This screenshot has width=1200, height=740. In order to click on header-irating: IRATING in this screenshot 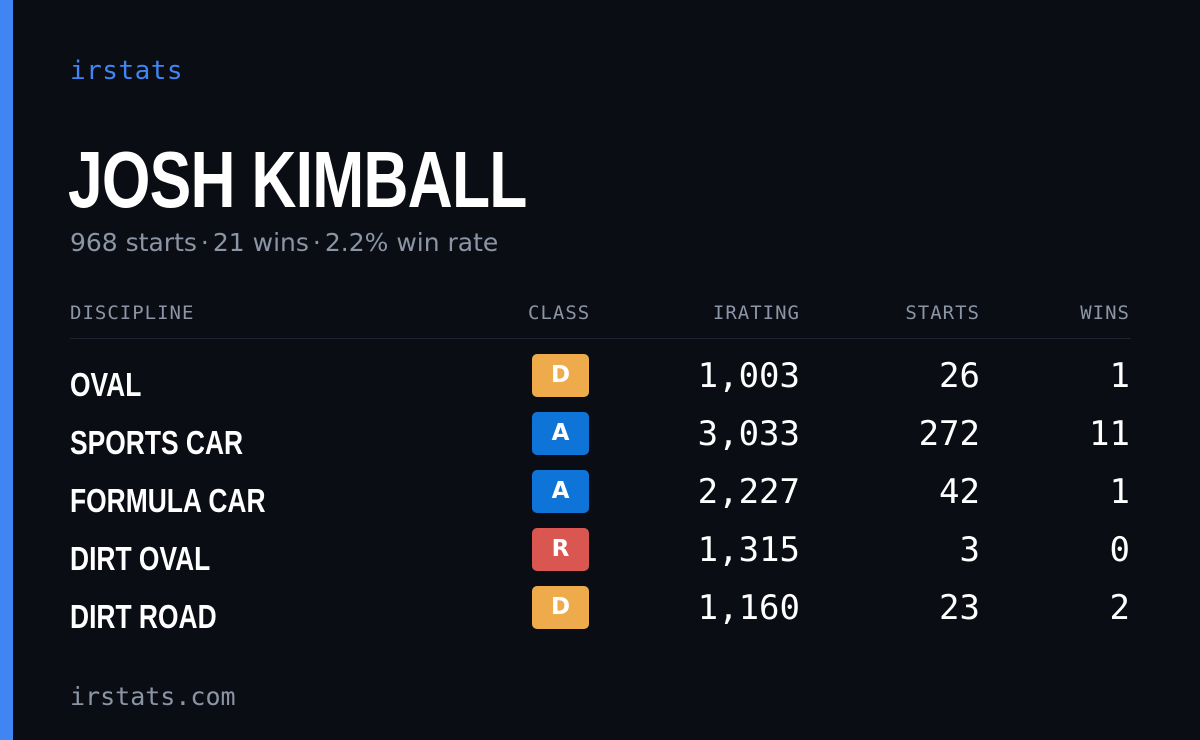, I will do `click(756, 313)`.